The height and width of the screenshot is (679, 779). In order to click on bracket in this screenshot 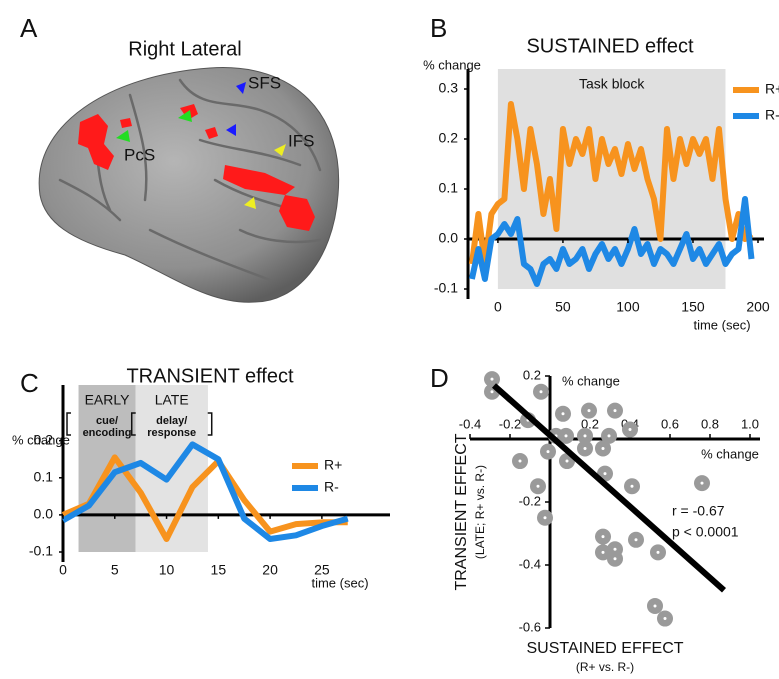, I will do `click(171, 424)`.